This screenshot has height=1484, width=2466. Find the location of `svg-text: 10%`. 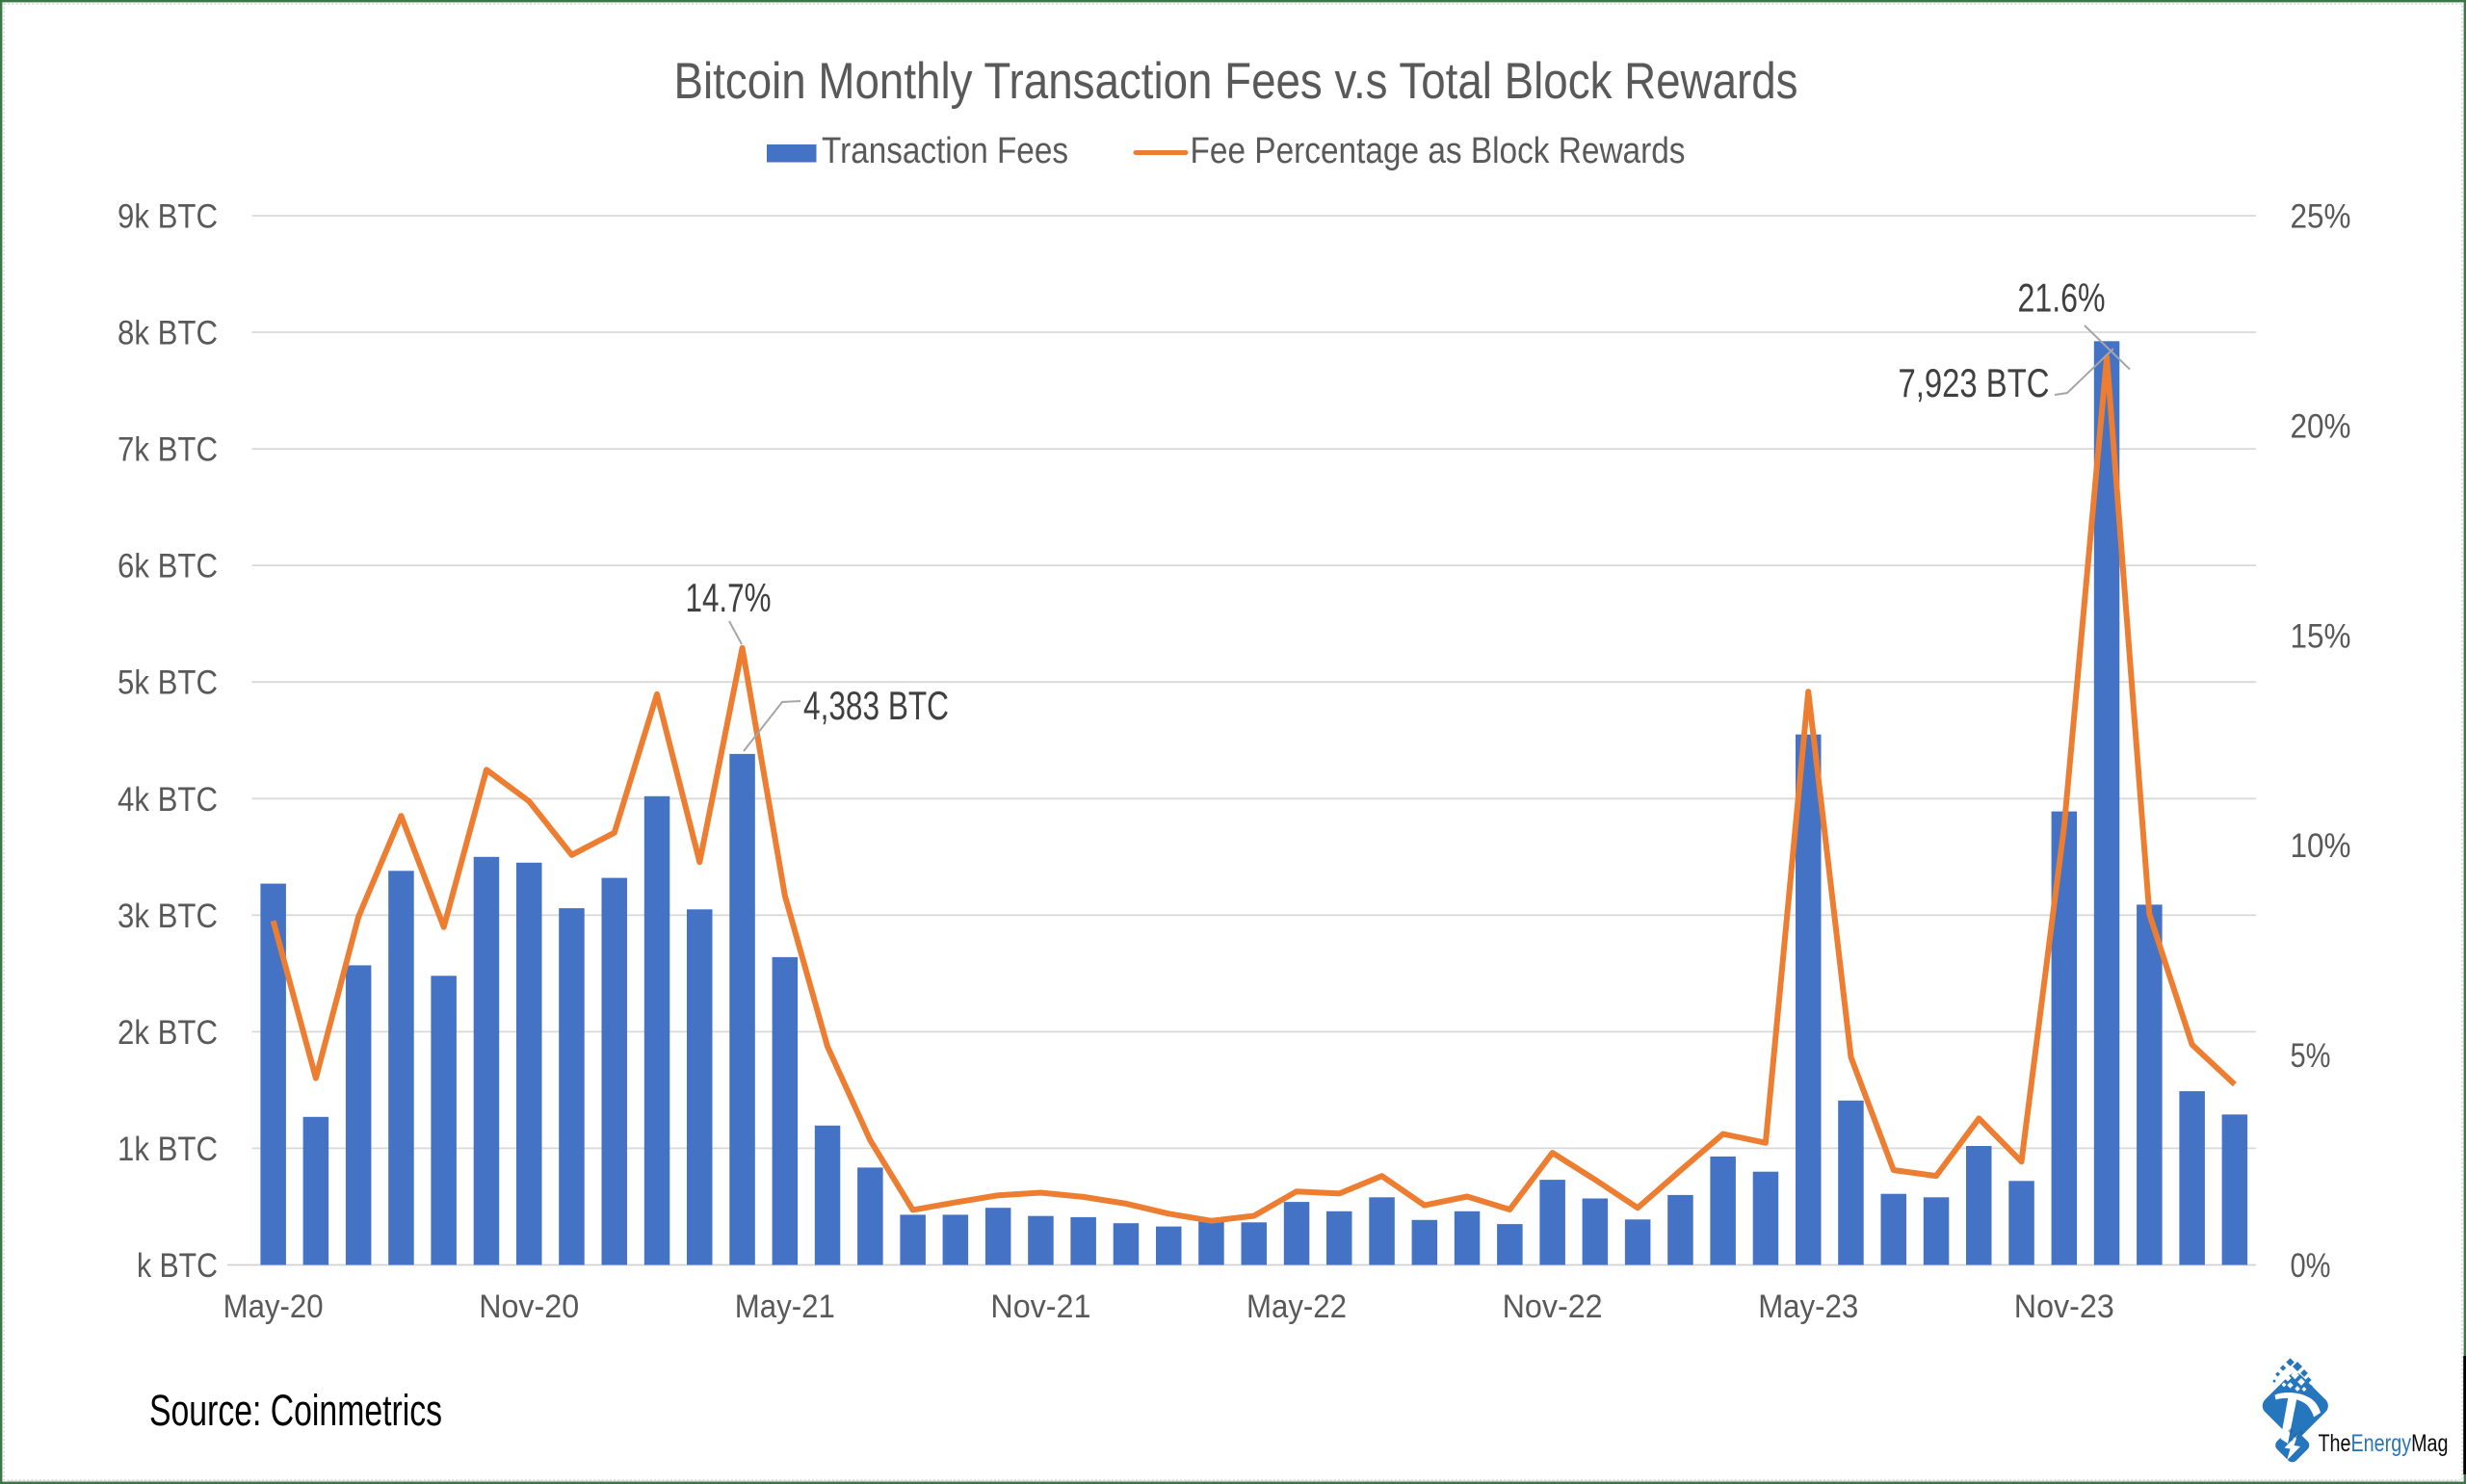

svg-text: 10% is located at coordinates (2321, 846).